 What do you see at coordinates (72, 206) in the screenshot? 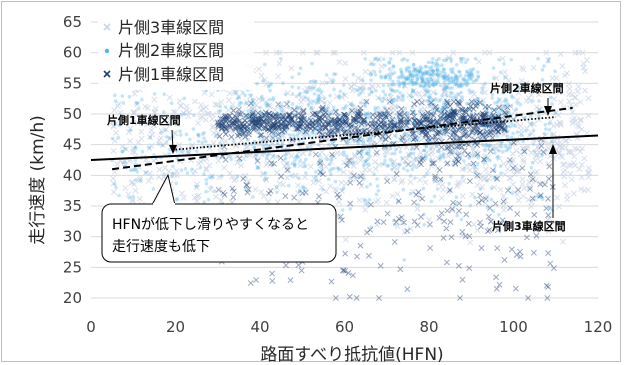
I see `y-tick-label-3: 35` at bounding box center [72, 206].